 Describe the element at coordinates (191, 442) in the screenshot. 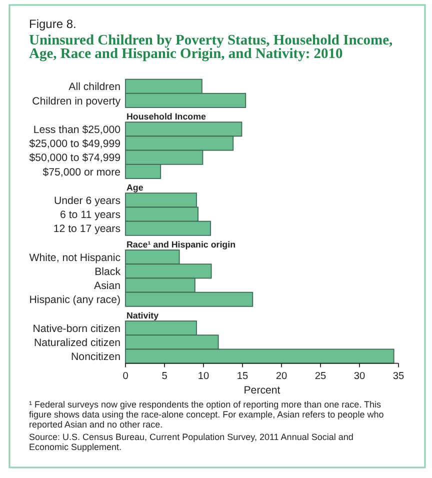

I see `source-note: Source: U.S. Census Bureau, Current Population Survey, 2011 Annual Social and Economic Supplement.` at that location.